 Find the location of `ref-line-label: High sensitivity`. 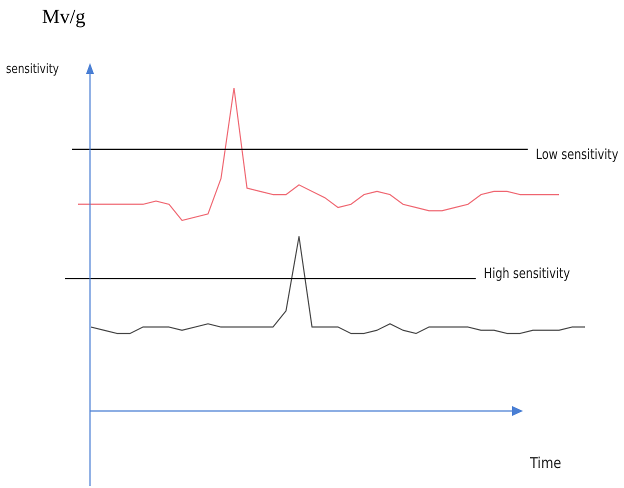

ref-line-label: High sensitivity is located at coordinates (527, 273).